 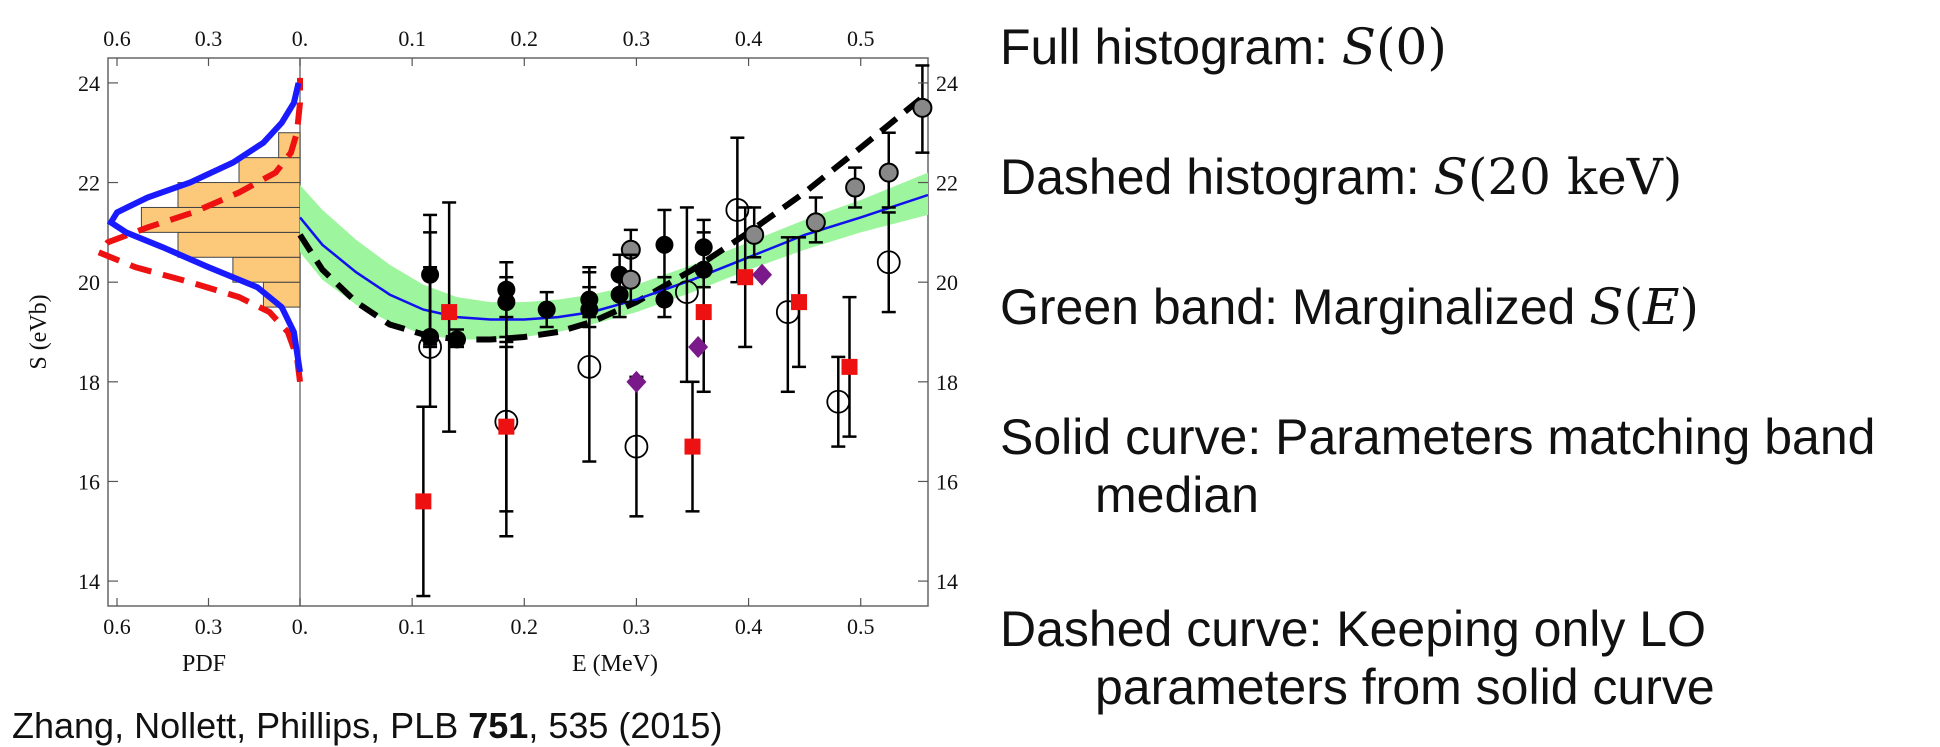 What do you see at coordinates (89, 382) in the screenshot?
I see `y-tick-label-left: 18` at bounding box center [89, 382].